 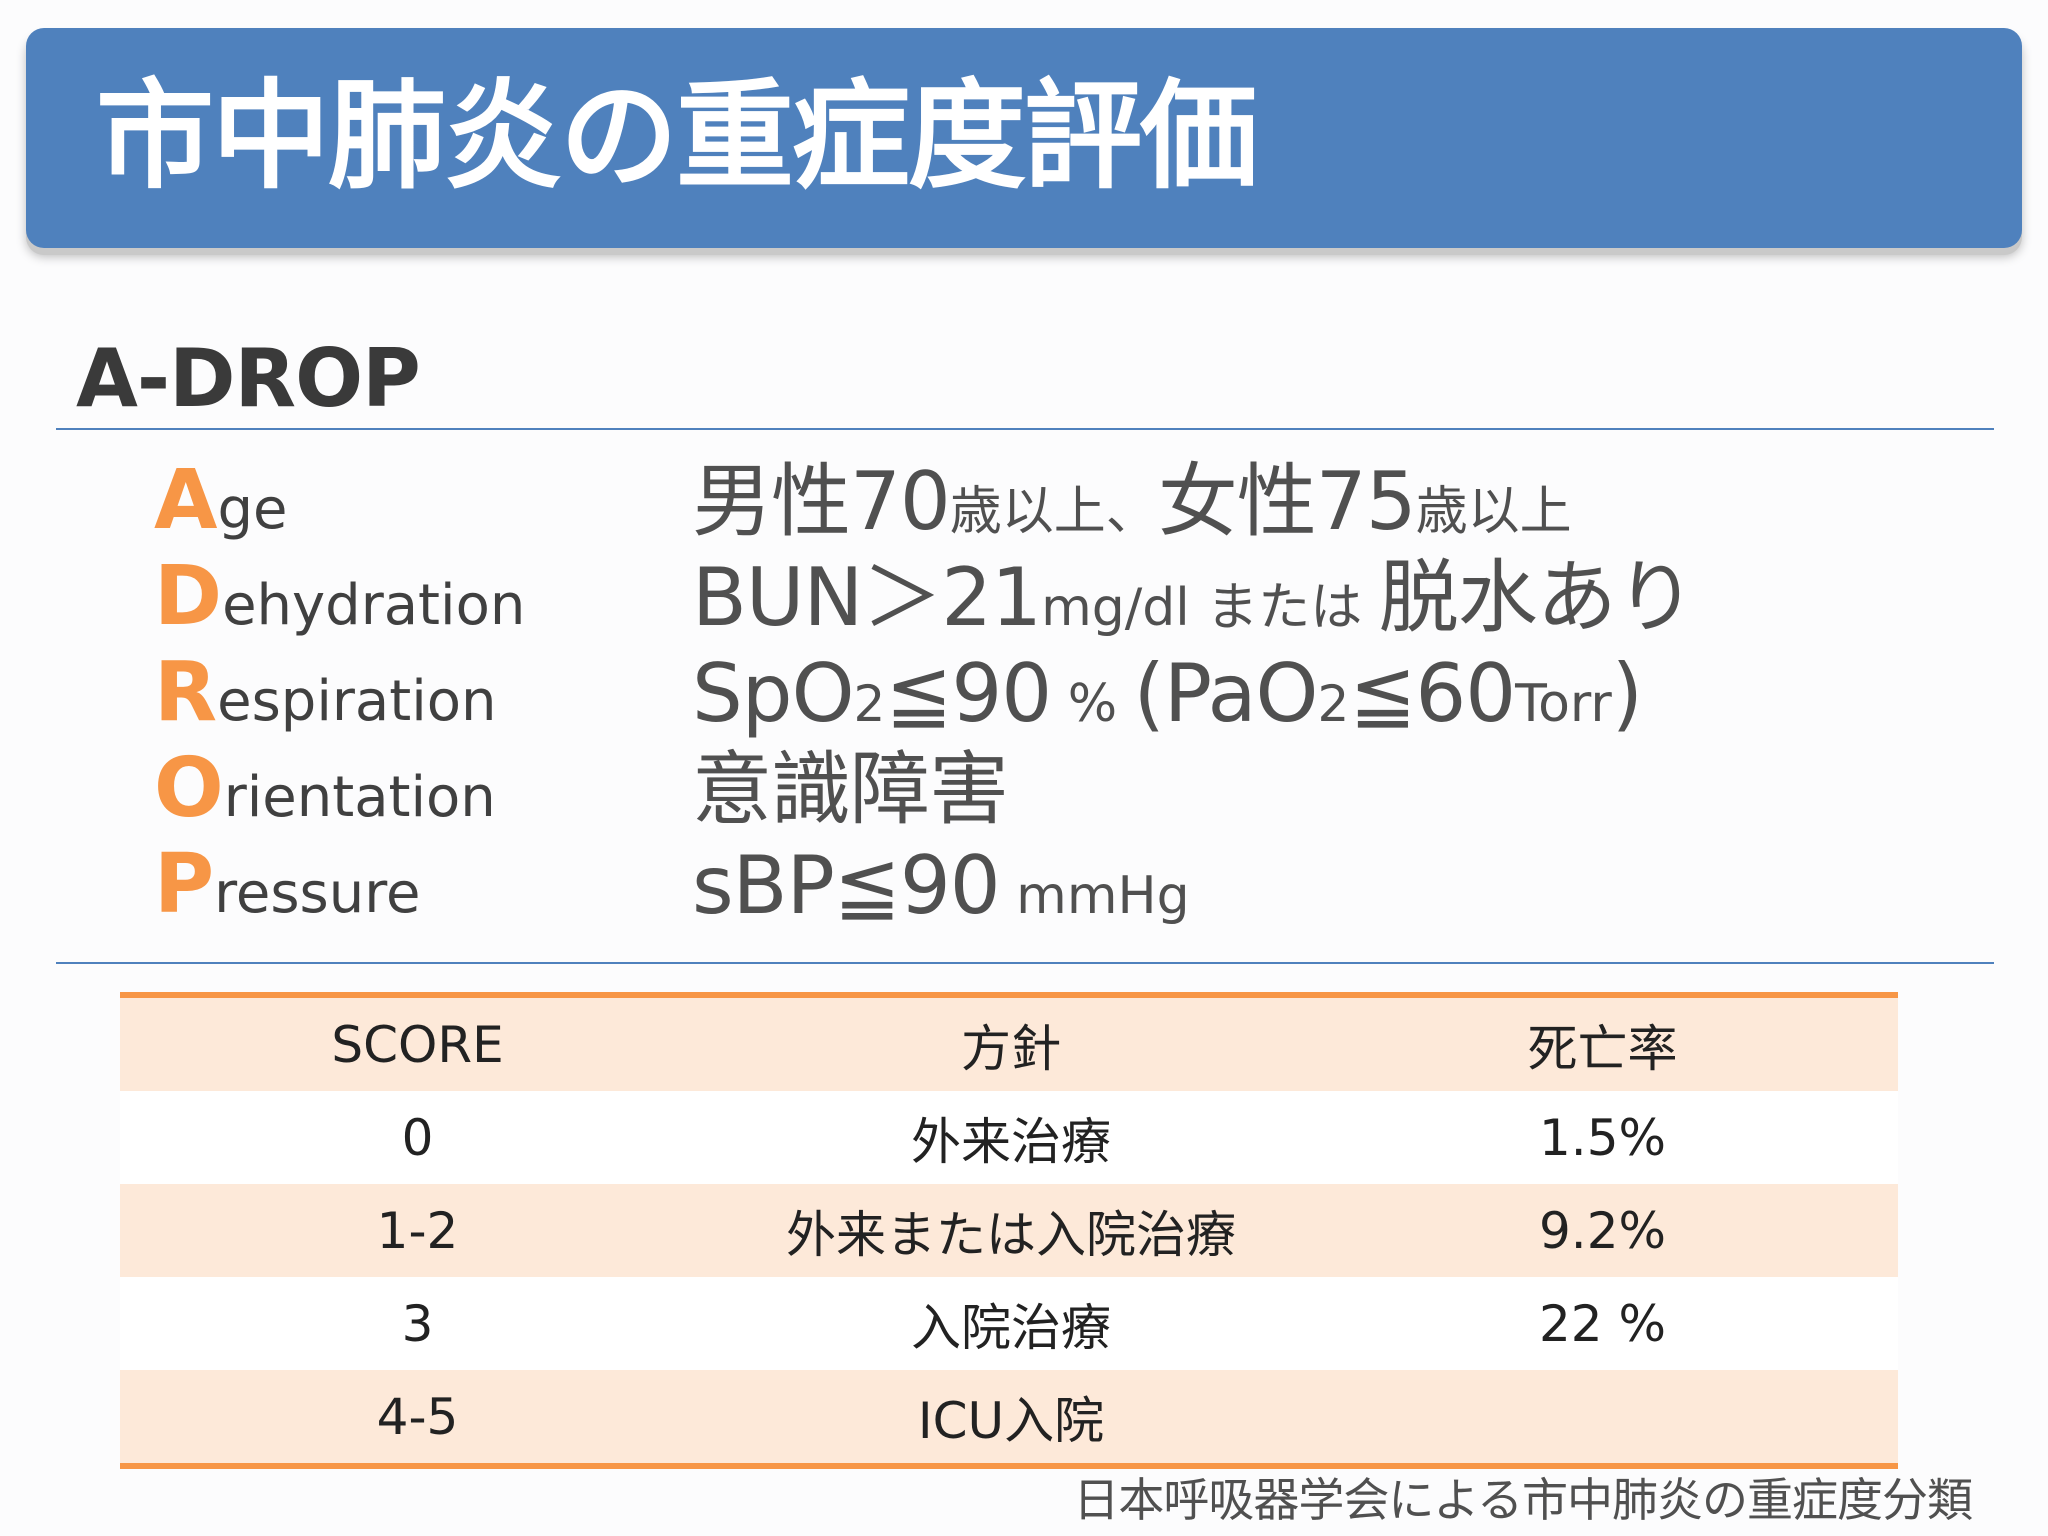 I want to click on cell-score: 1-2, so click(x=417, y=1230).